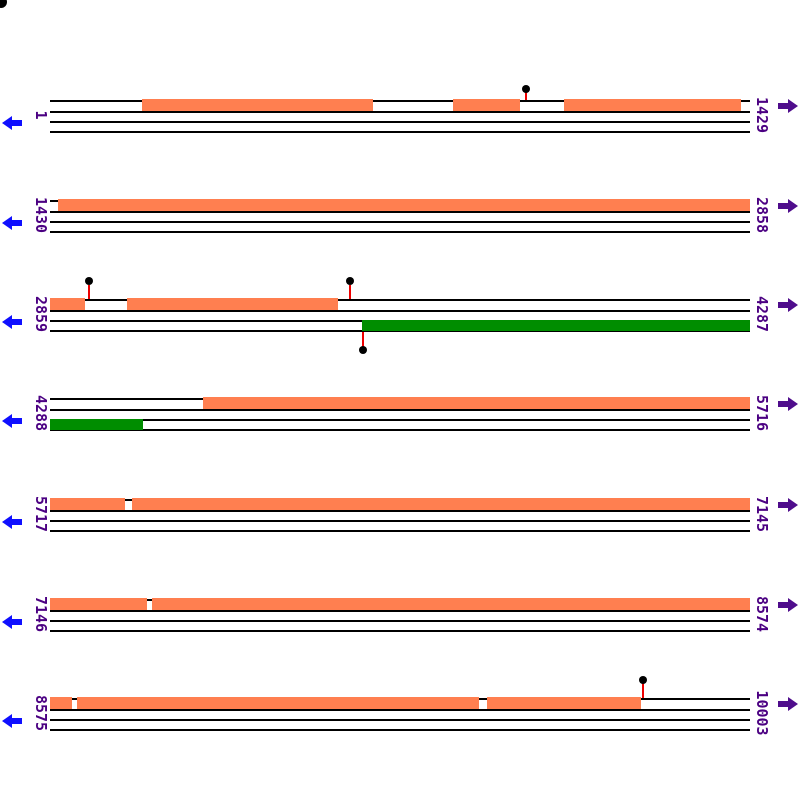 The width and height of the screenshot is (800, 800). Describe the element at coordinates (41, 314) in the screenshot. I see `start-coordinate-label: 2859` at that location.